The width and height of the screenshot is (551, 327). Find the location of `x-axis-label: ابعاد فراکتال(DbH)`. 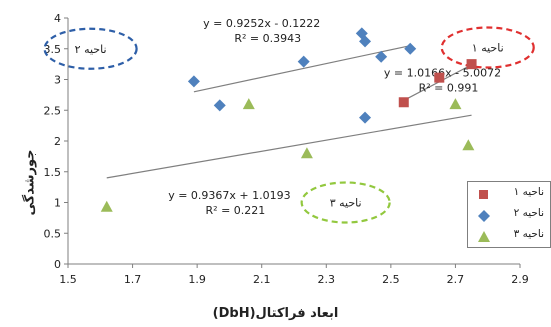

x-axis-label: ابعاد فراکتال(DbH) is located at coordinates (275, 313).